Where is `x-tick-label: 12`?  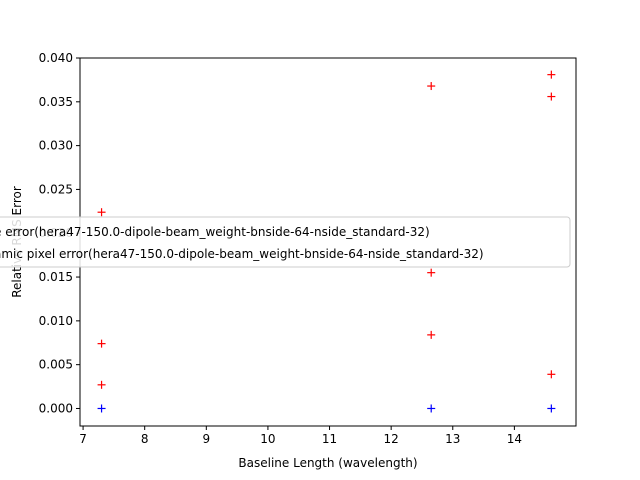
x-tick-label: 12 is located at coordinates (391, 439).